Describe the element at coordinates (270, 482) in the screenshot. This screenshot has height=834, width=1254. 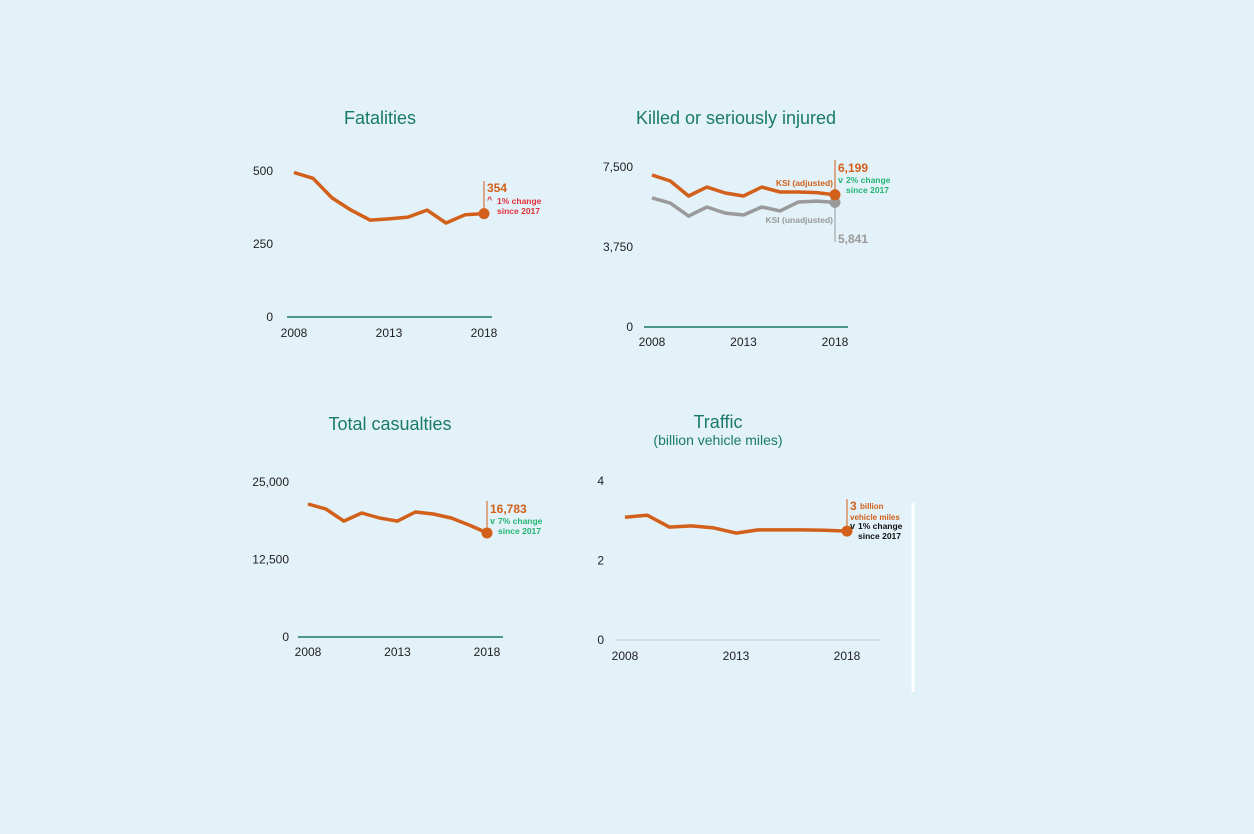
I see `y-tick-label: 25,000` at that location.